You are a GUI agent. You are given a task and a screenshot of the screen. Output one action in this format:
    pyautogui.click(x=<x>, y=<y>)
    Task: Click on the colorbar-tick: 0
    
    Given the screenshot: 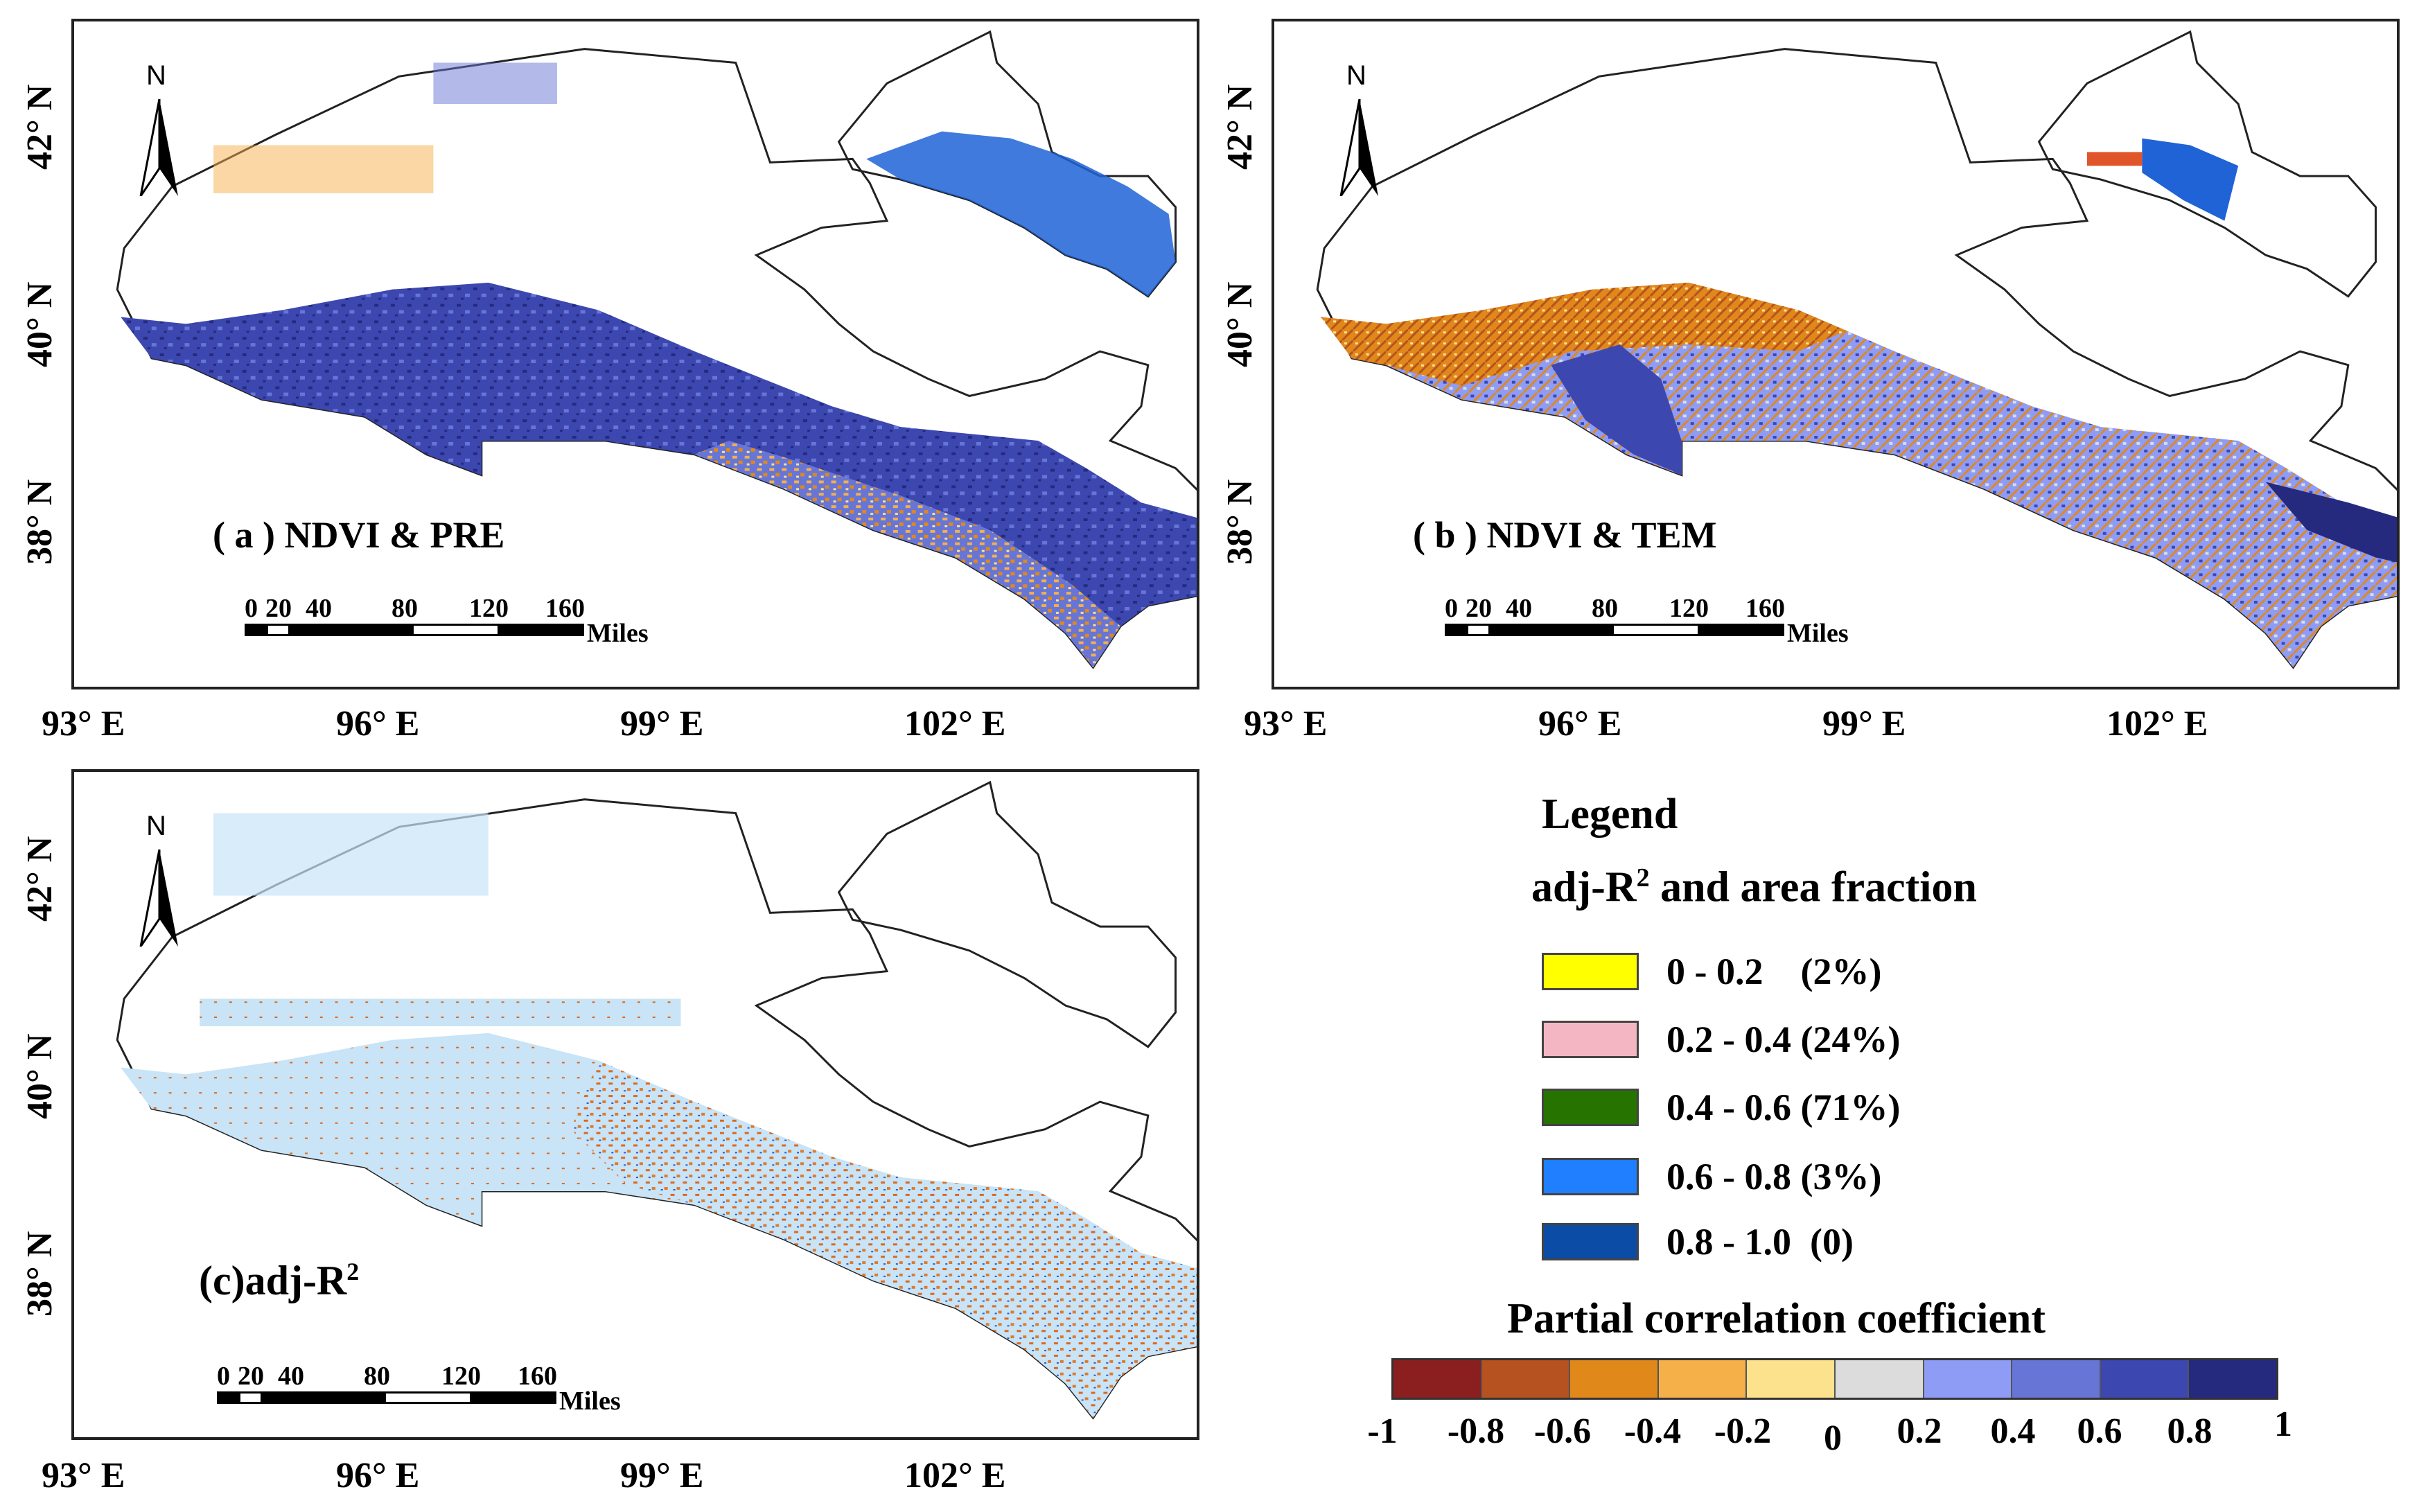 What is the action you would take?
    pyautogui.click(x=1833, y=1438)
    